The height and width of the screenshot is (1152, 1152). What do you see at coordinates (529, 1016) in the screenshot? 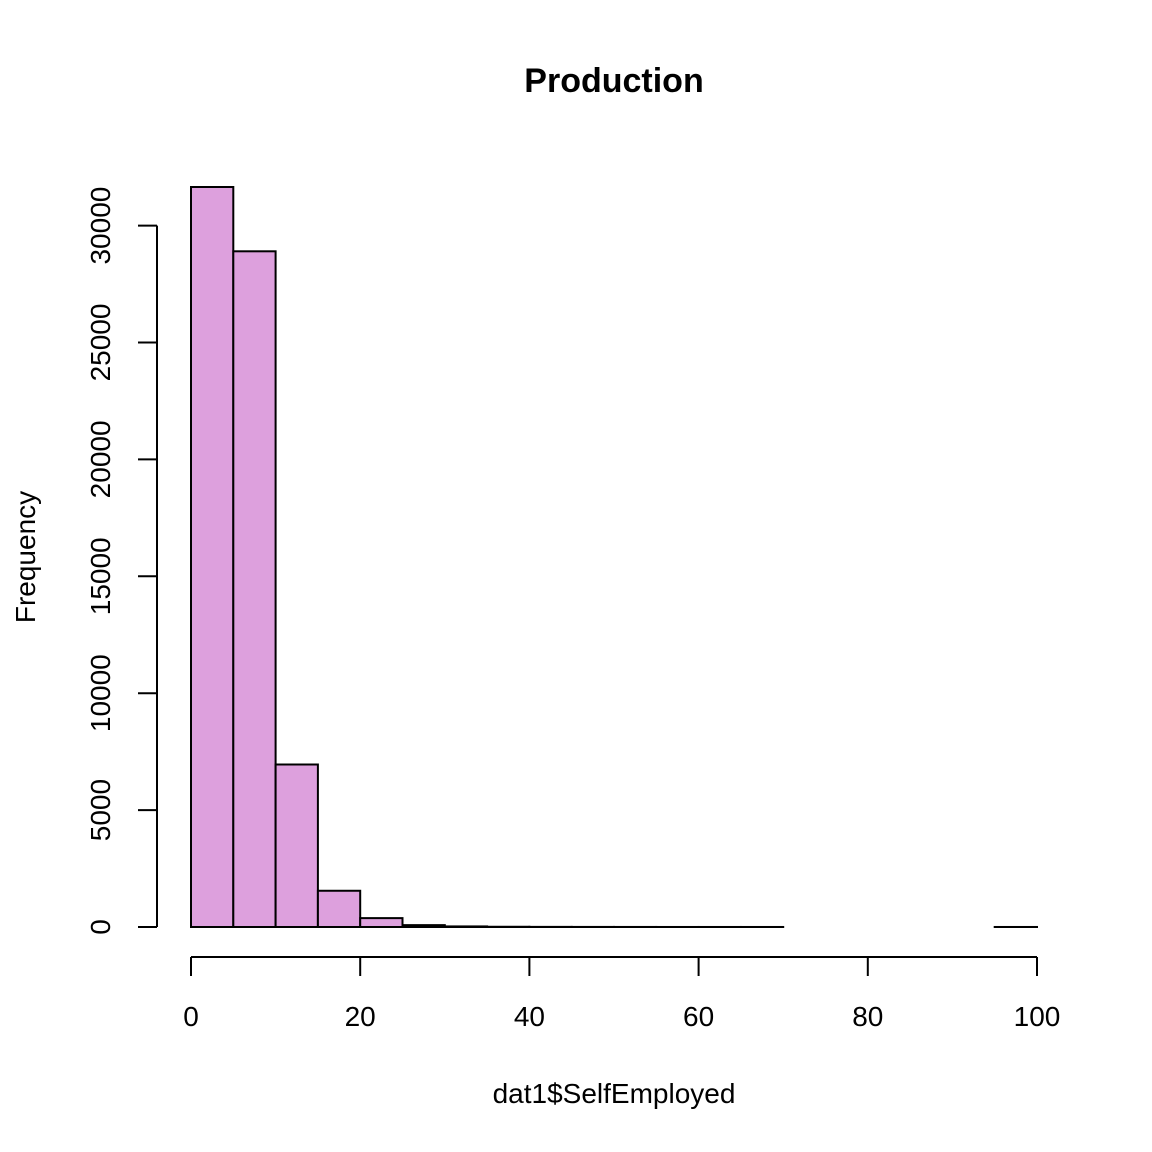
I see `x-tick-label: 40` at bounding box center [529, 1016].